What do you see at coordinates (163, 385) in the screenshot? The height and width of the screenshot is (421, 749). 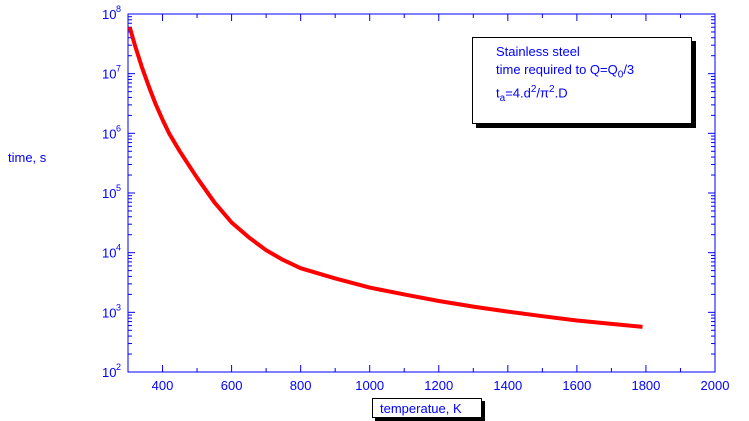 I see `x-tick-label: 400` at bounding box center [163, 385].